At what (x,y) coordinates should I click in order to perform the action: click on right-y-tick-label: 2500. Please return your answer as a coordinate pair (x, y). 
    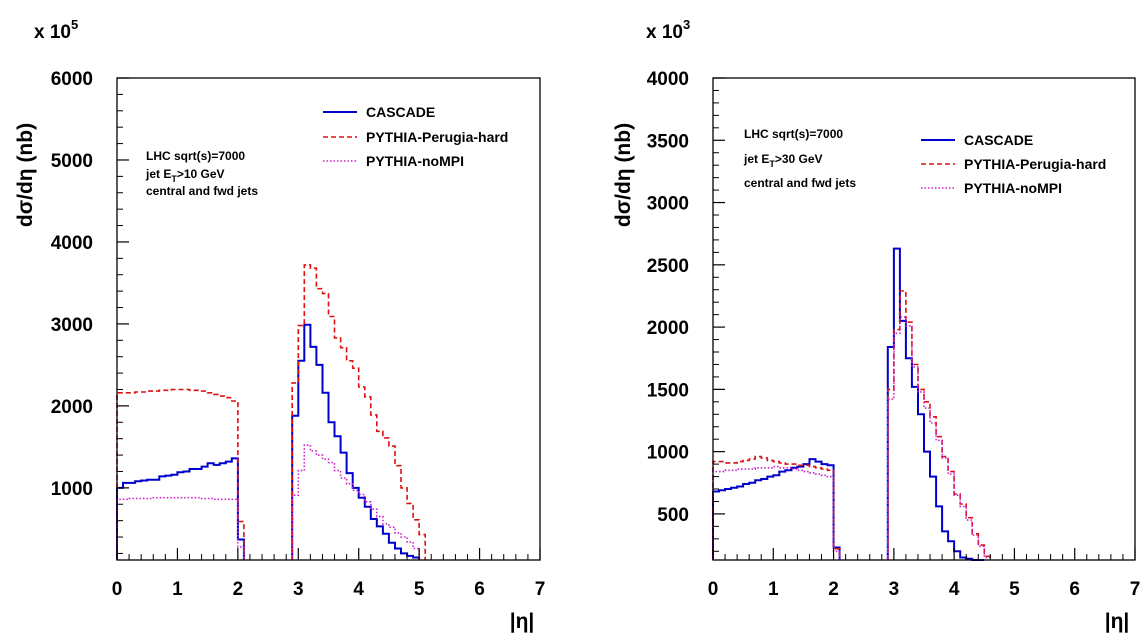
    Looking at the image, I should click on (668, 266).